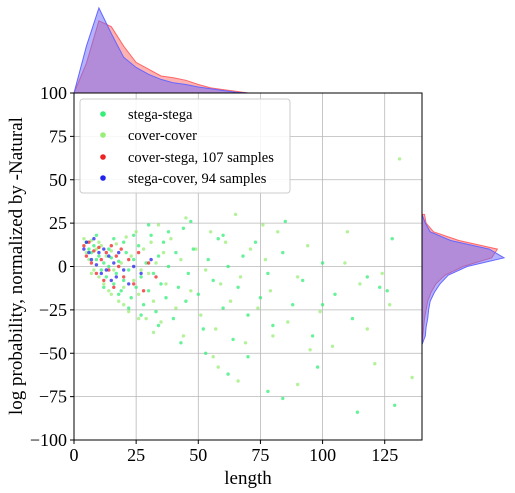  I want to click on x-tick-label: 75, so click(260, 455).